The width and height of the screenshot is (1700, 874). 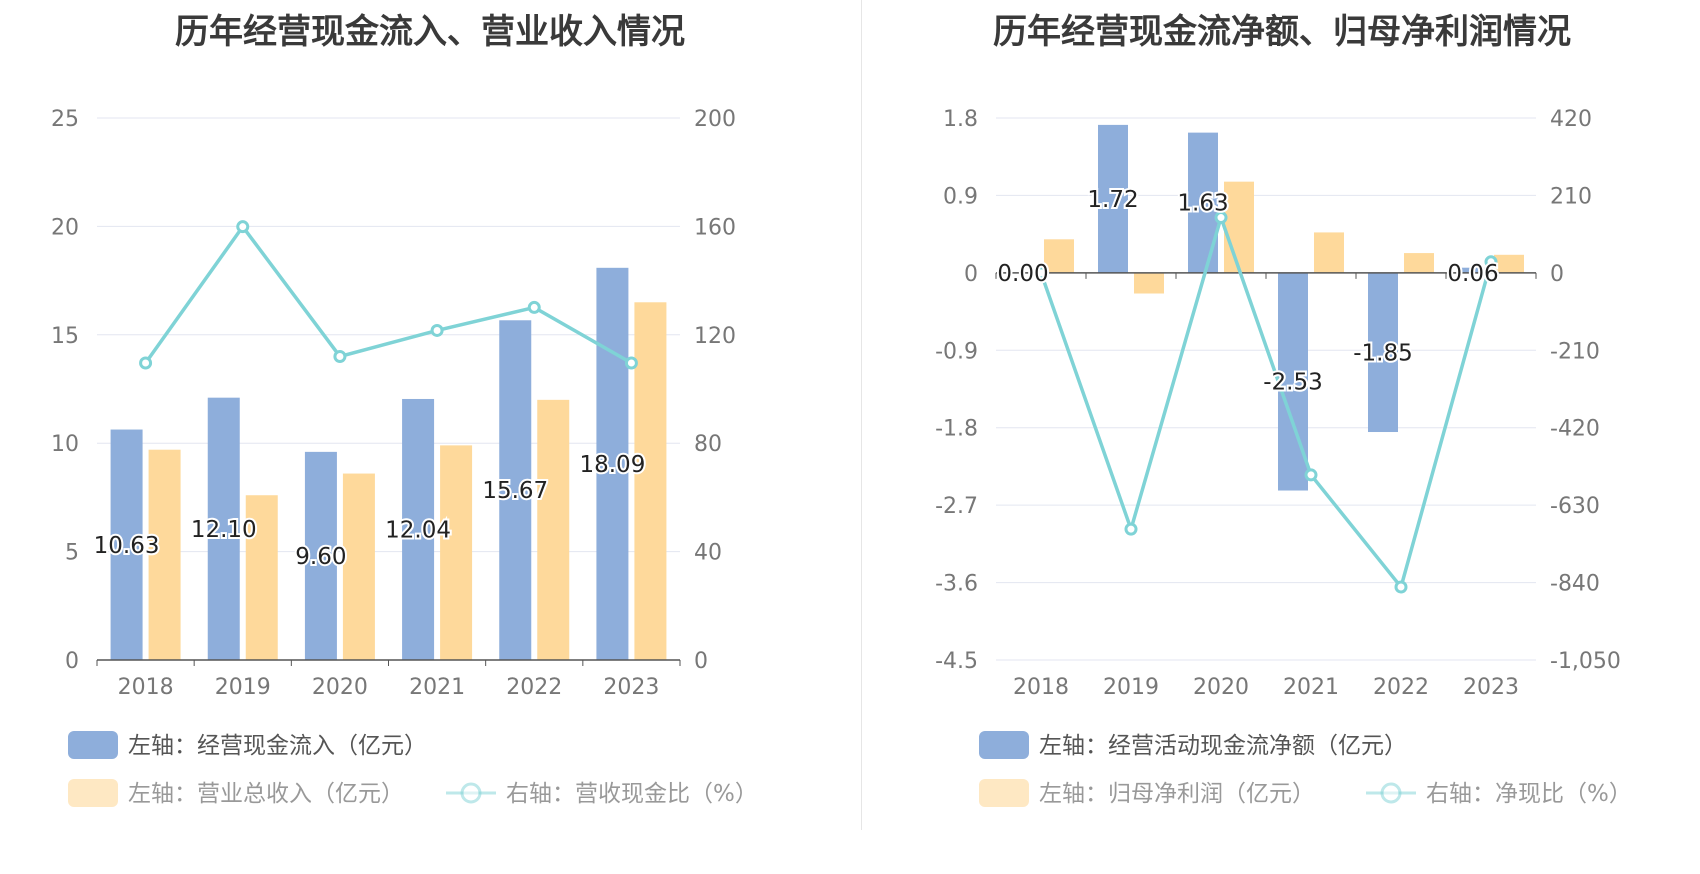 I want to click on right-data-label: 0.00, so click(x=1022, y=274).